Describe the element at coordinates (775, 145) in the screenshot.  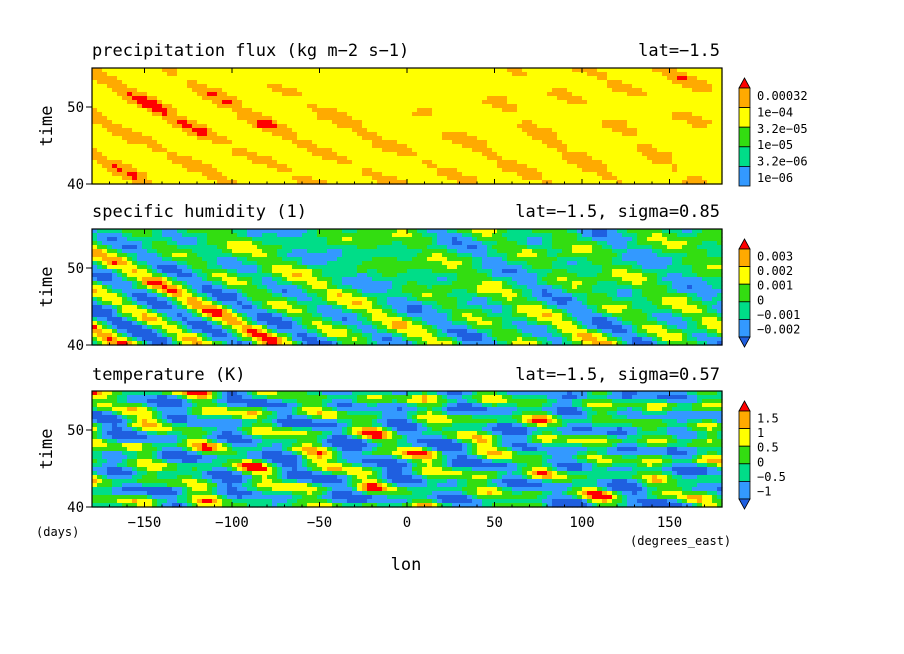
I see `colorbar-label: 1e−05` at that location.